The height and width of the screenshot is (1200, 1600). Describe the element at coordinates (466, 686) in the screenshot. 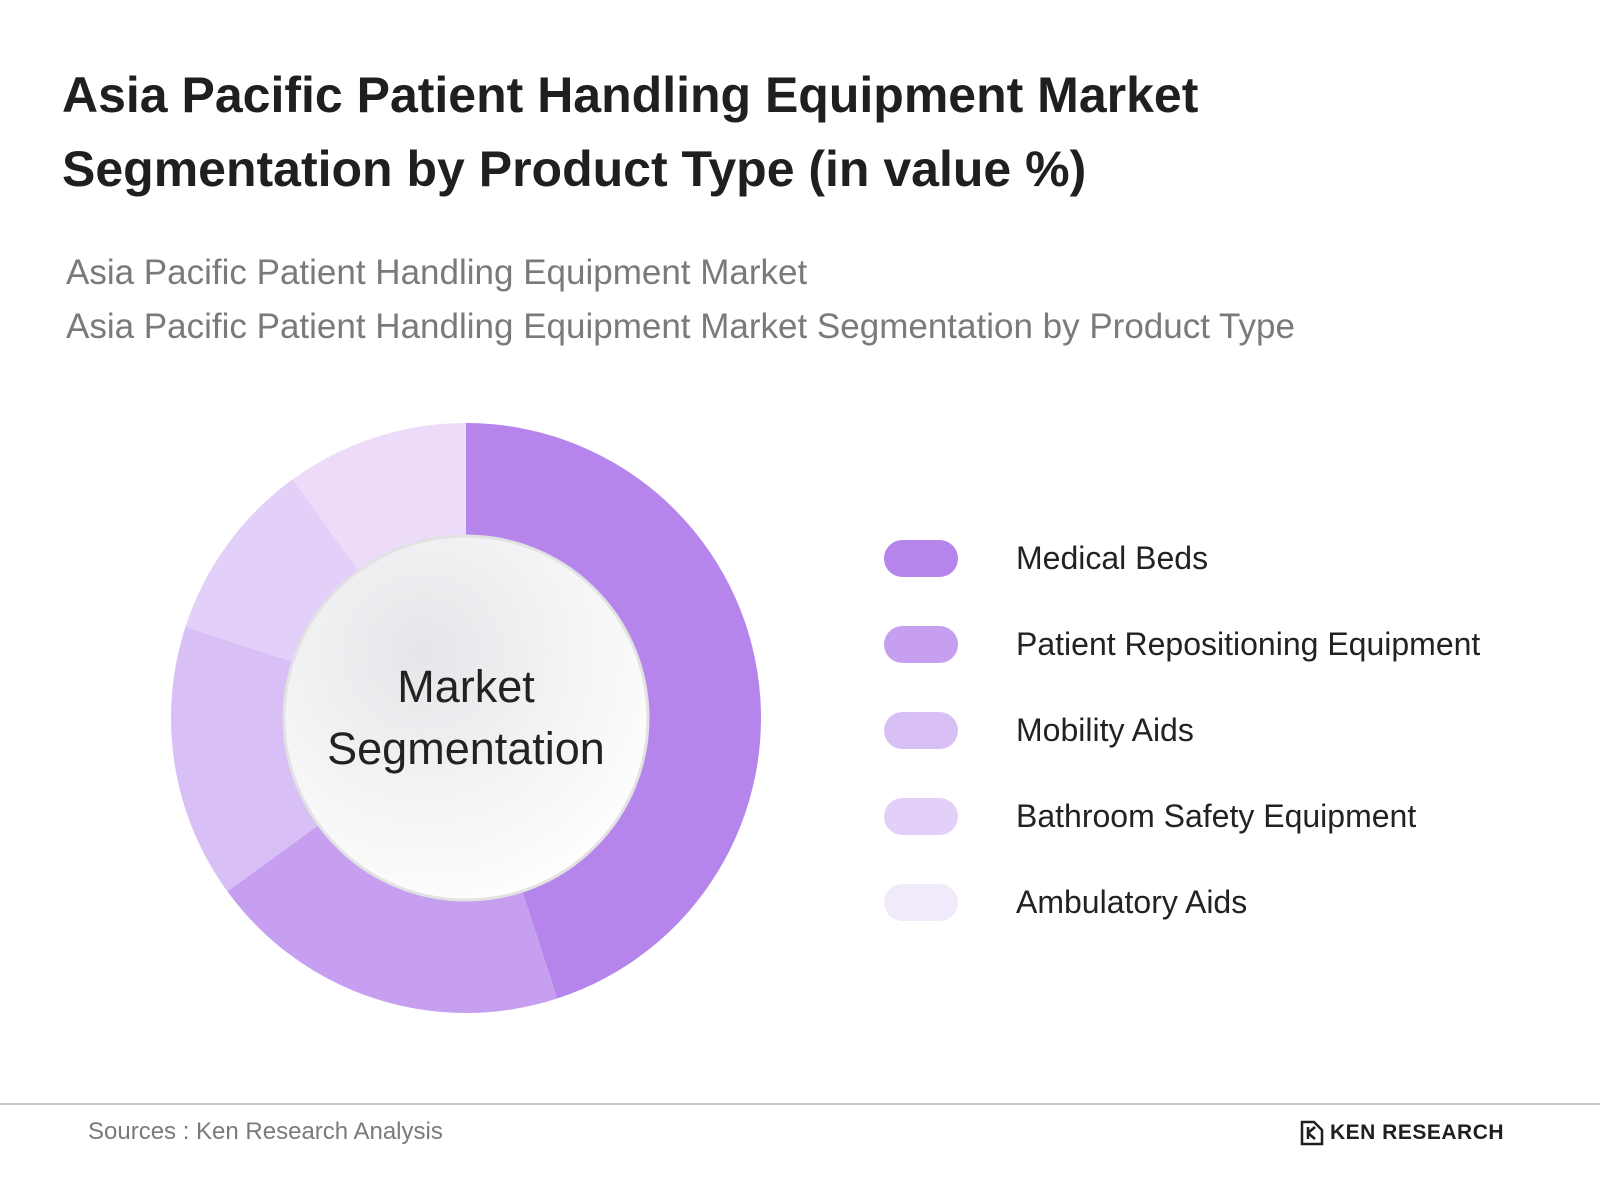

I see `center-label-line-1: Market` at that location.